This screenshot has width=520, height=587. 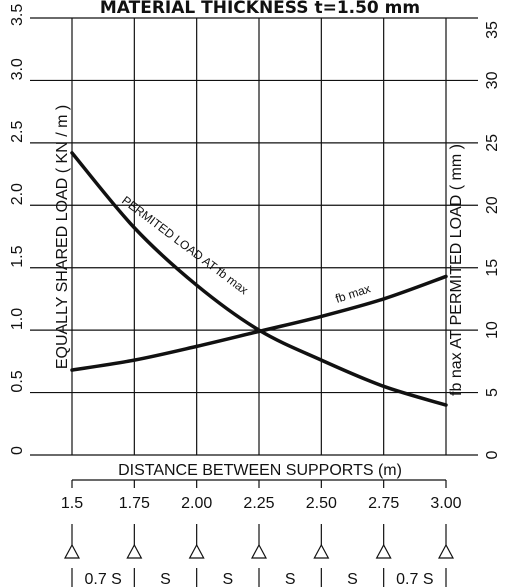 What do you see at coordinates (492, 392) in the screenshot?
I see `right-tick-label: 5` at bounding box center [492, 392].